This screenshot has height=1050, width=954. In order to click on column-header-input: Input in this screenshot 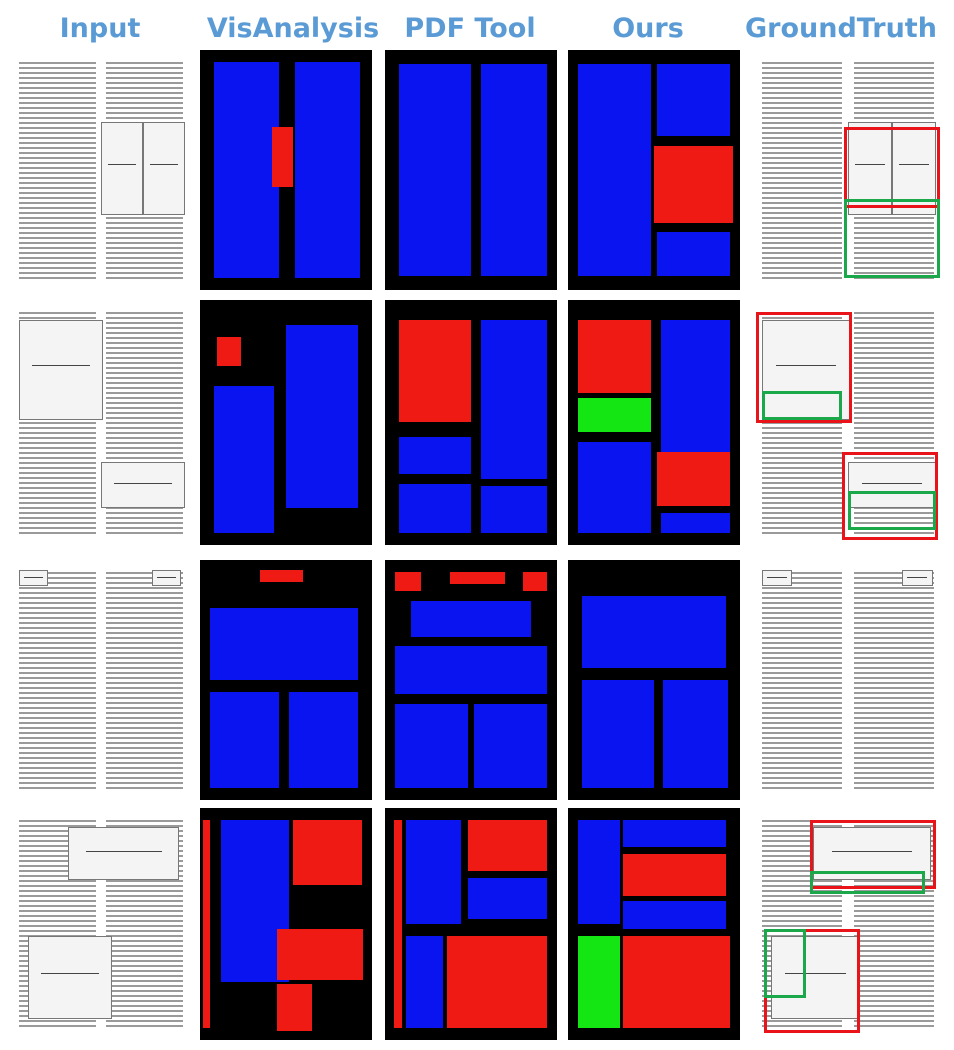, I will do `click(100, 28)`.